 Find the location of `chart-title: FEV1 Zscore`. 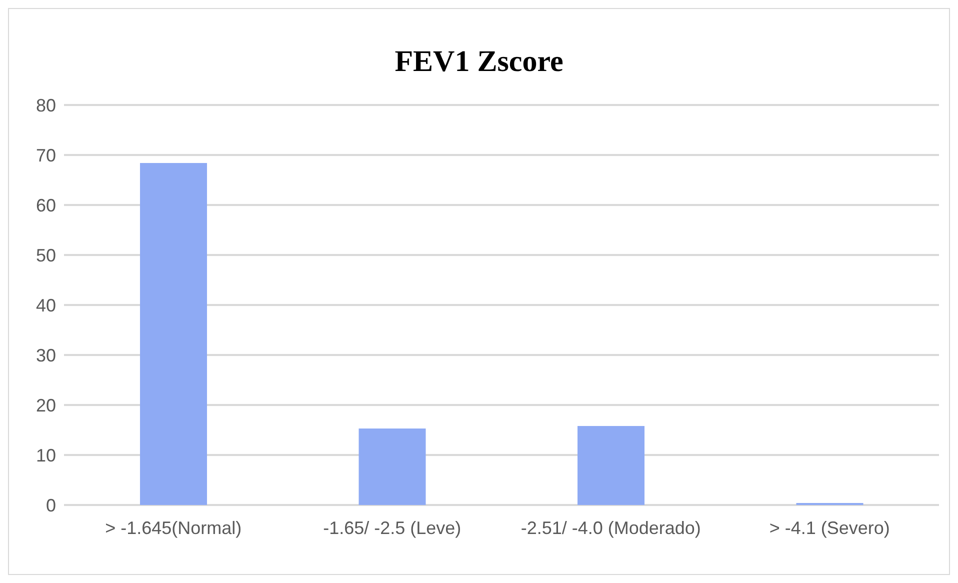

chart-title: FEV1 Zscore is located at coordinates (479, 62).